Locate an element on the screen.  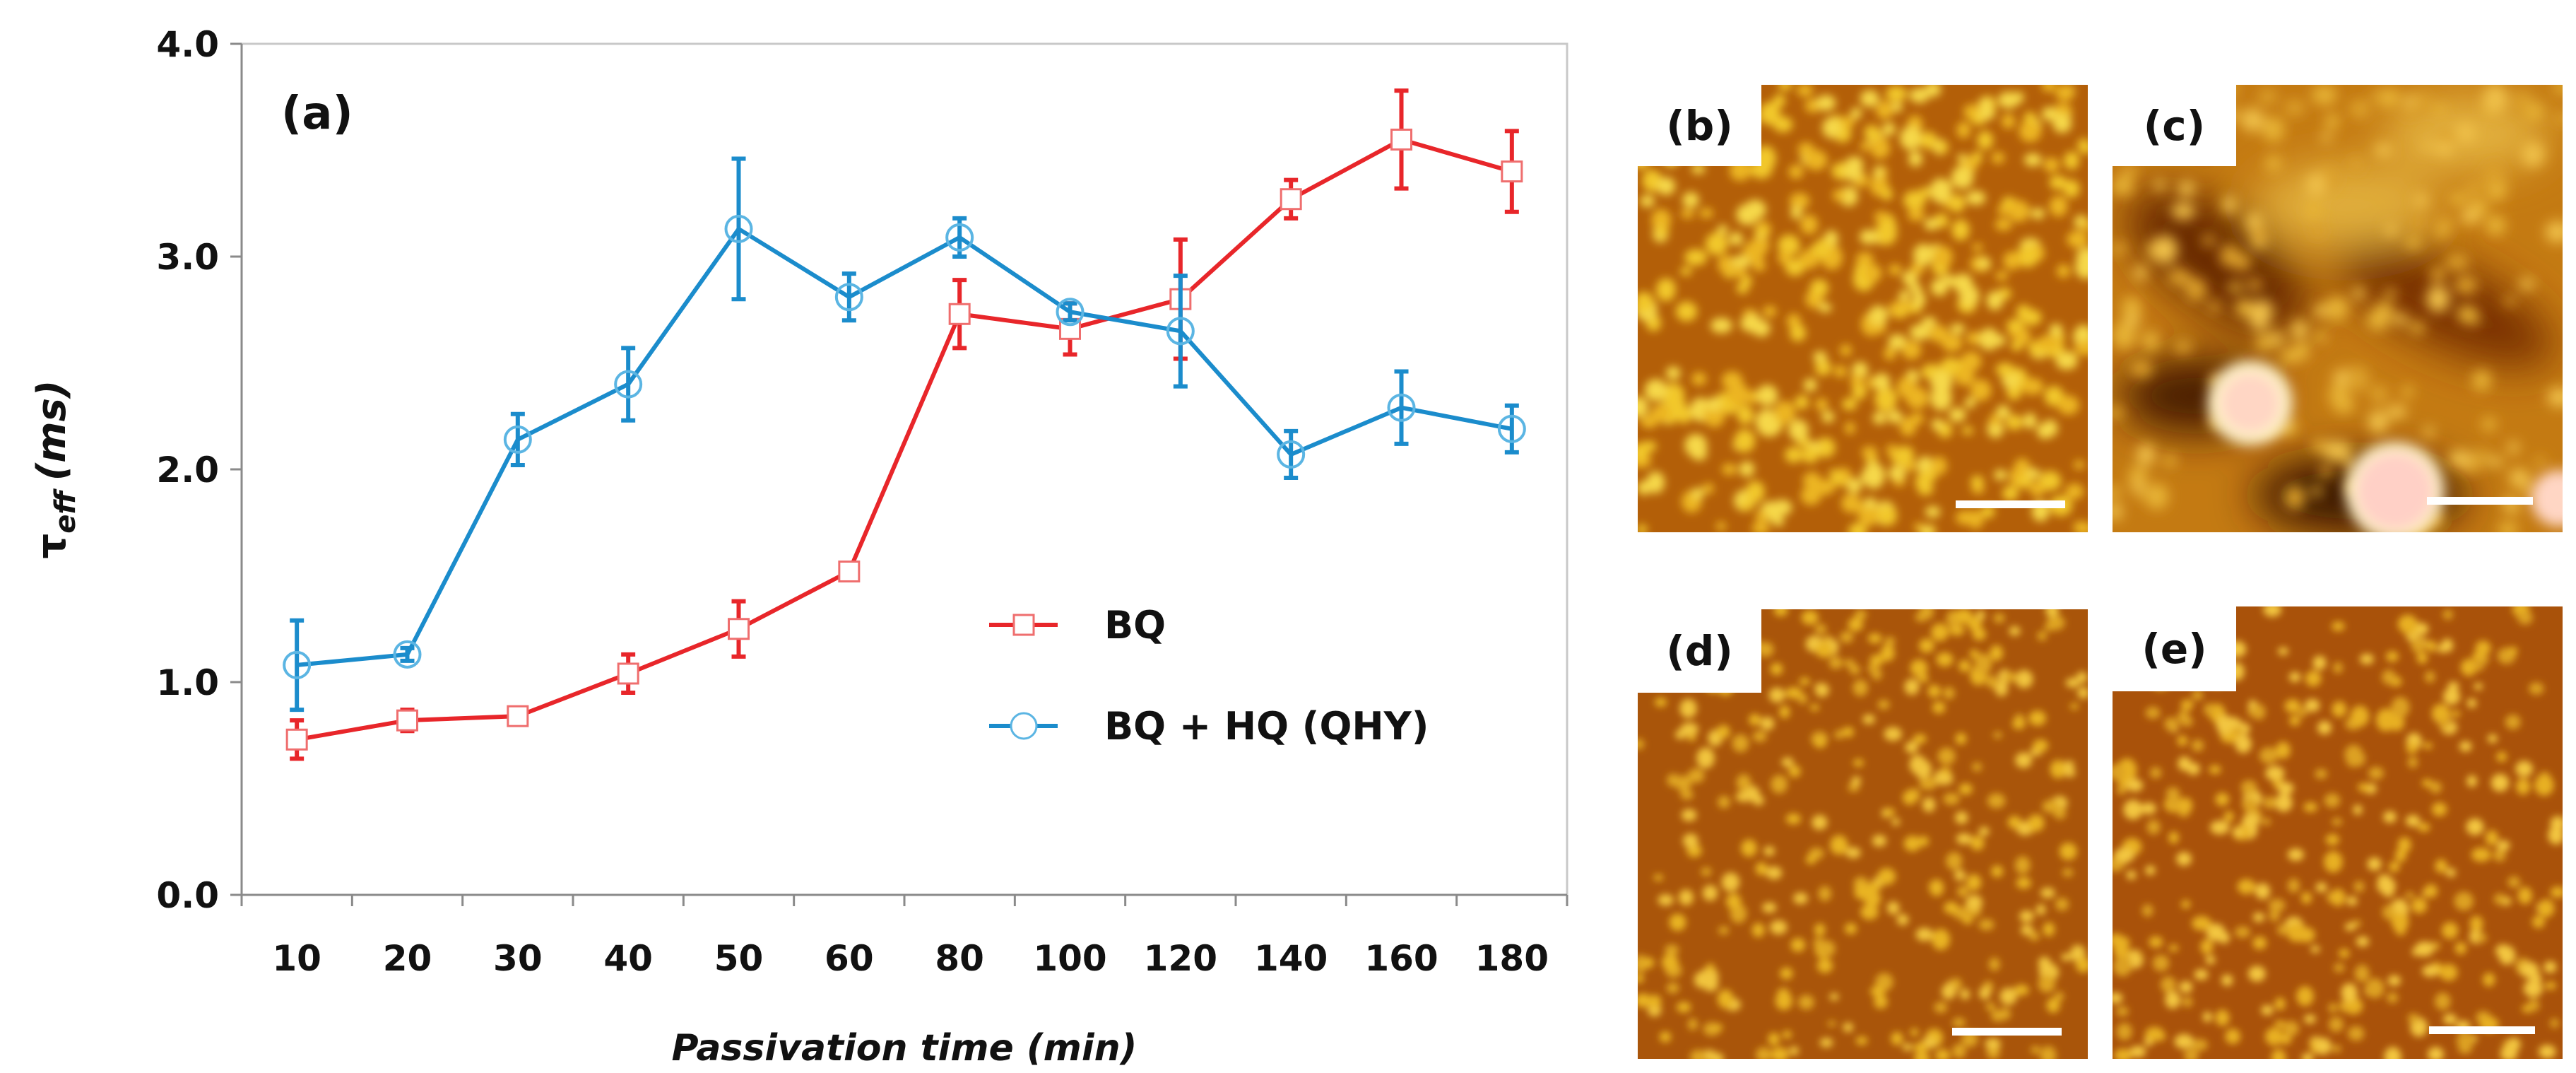
y-tick-label: 2.0 is located at coordinates (187, 470).